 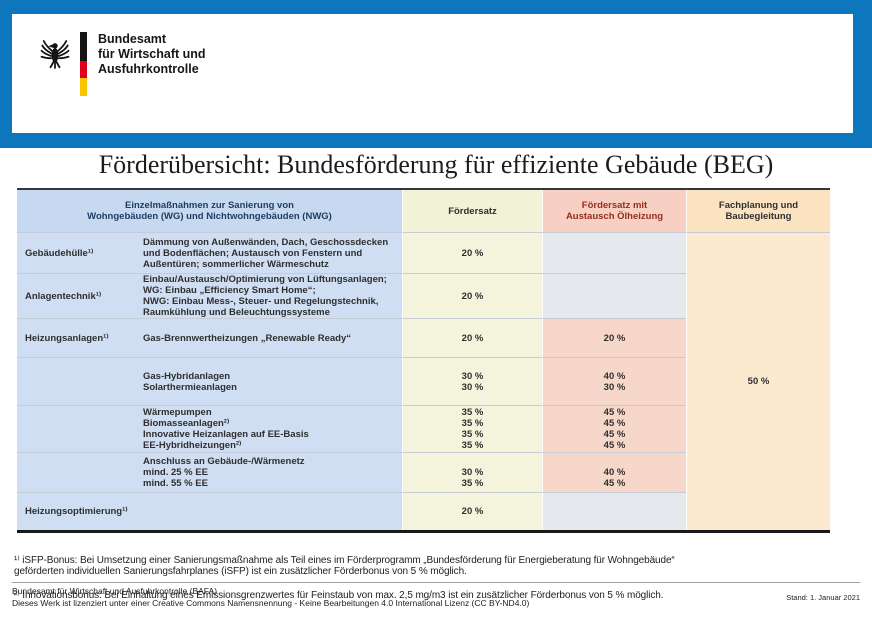 I want to click on flag-red-stripe, so click(x=83, y=69).